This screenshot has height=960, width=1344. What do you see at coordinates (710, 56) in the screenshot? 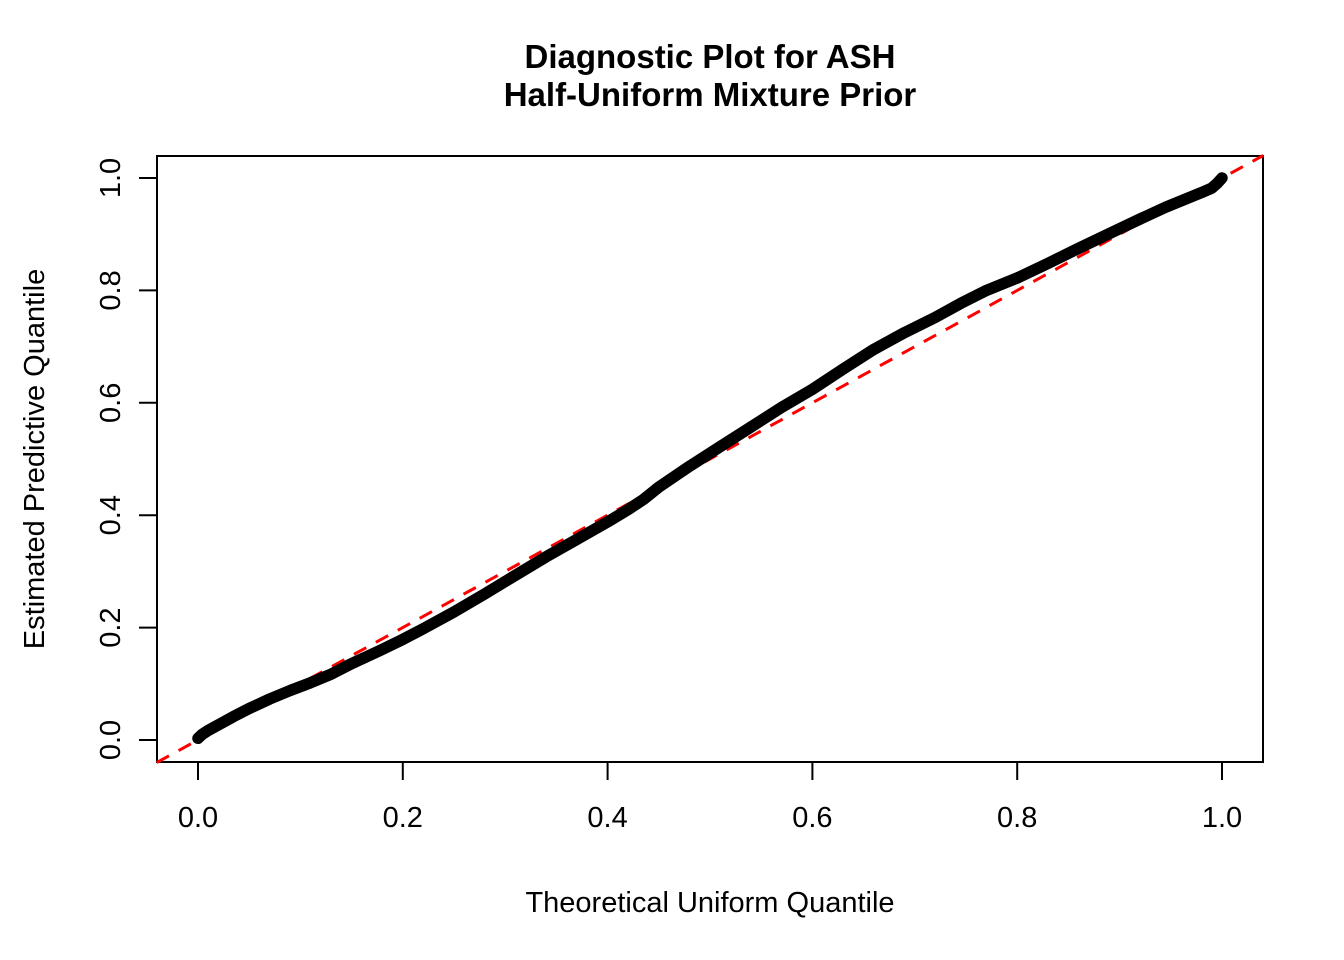
I see `chart-title-line1: Diagnostic Plot for ASH` at bounding box center [710, 56].